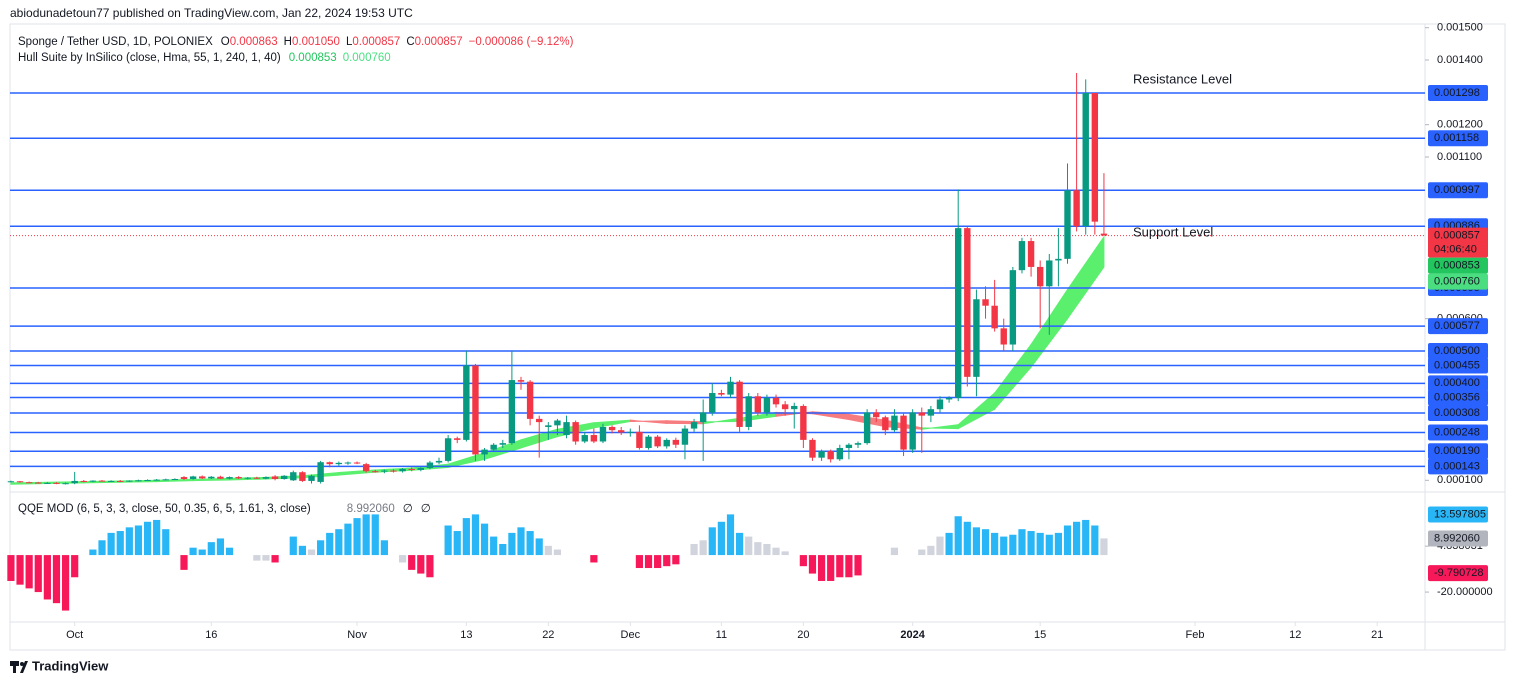 The image size is (1515, 685). What do you see at coordinates (316, 42) in the screenshot?
I see `ohlc-value: 0.001050` at bounding box center [316, 42].